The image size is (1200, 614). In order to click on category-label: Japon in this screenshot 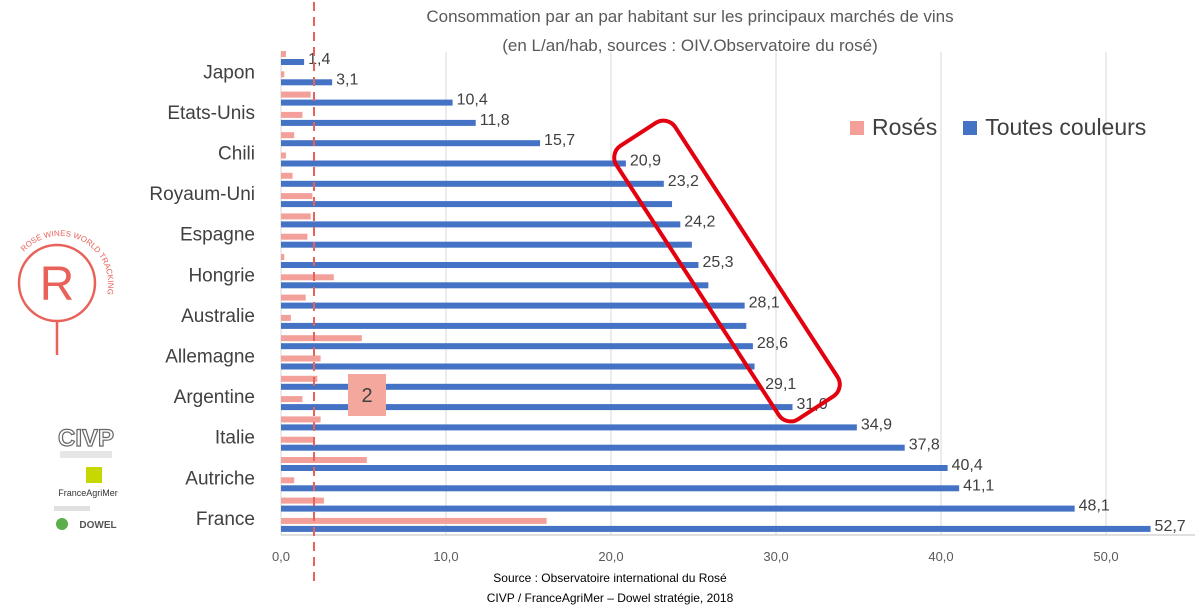, I will do `click(229, 72)`.